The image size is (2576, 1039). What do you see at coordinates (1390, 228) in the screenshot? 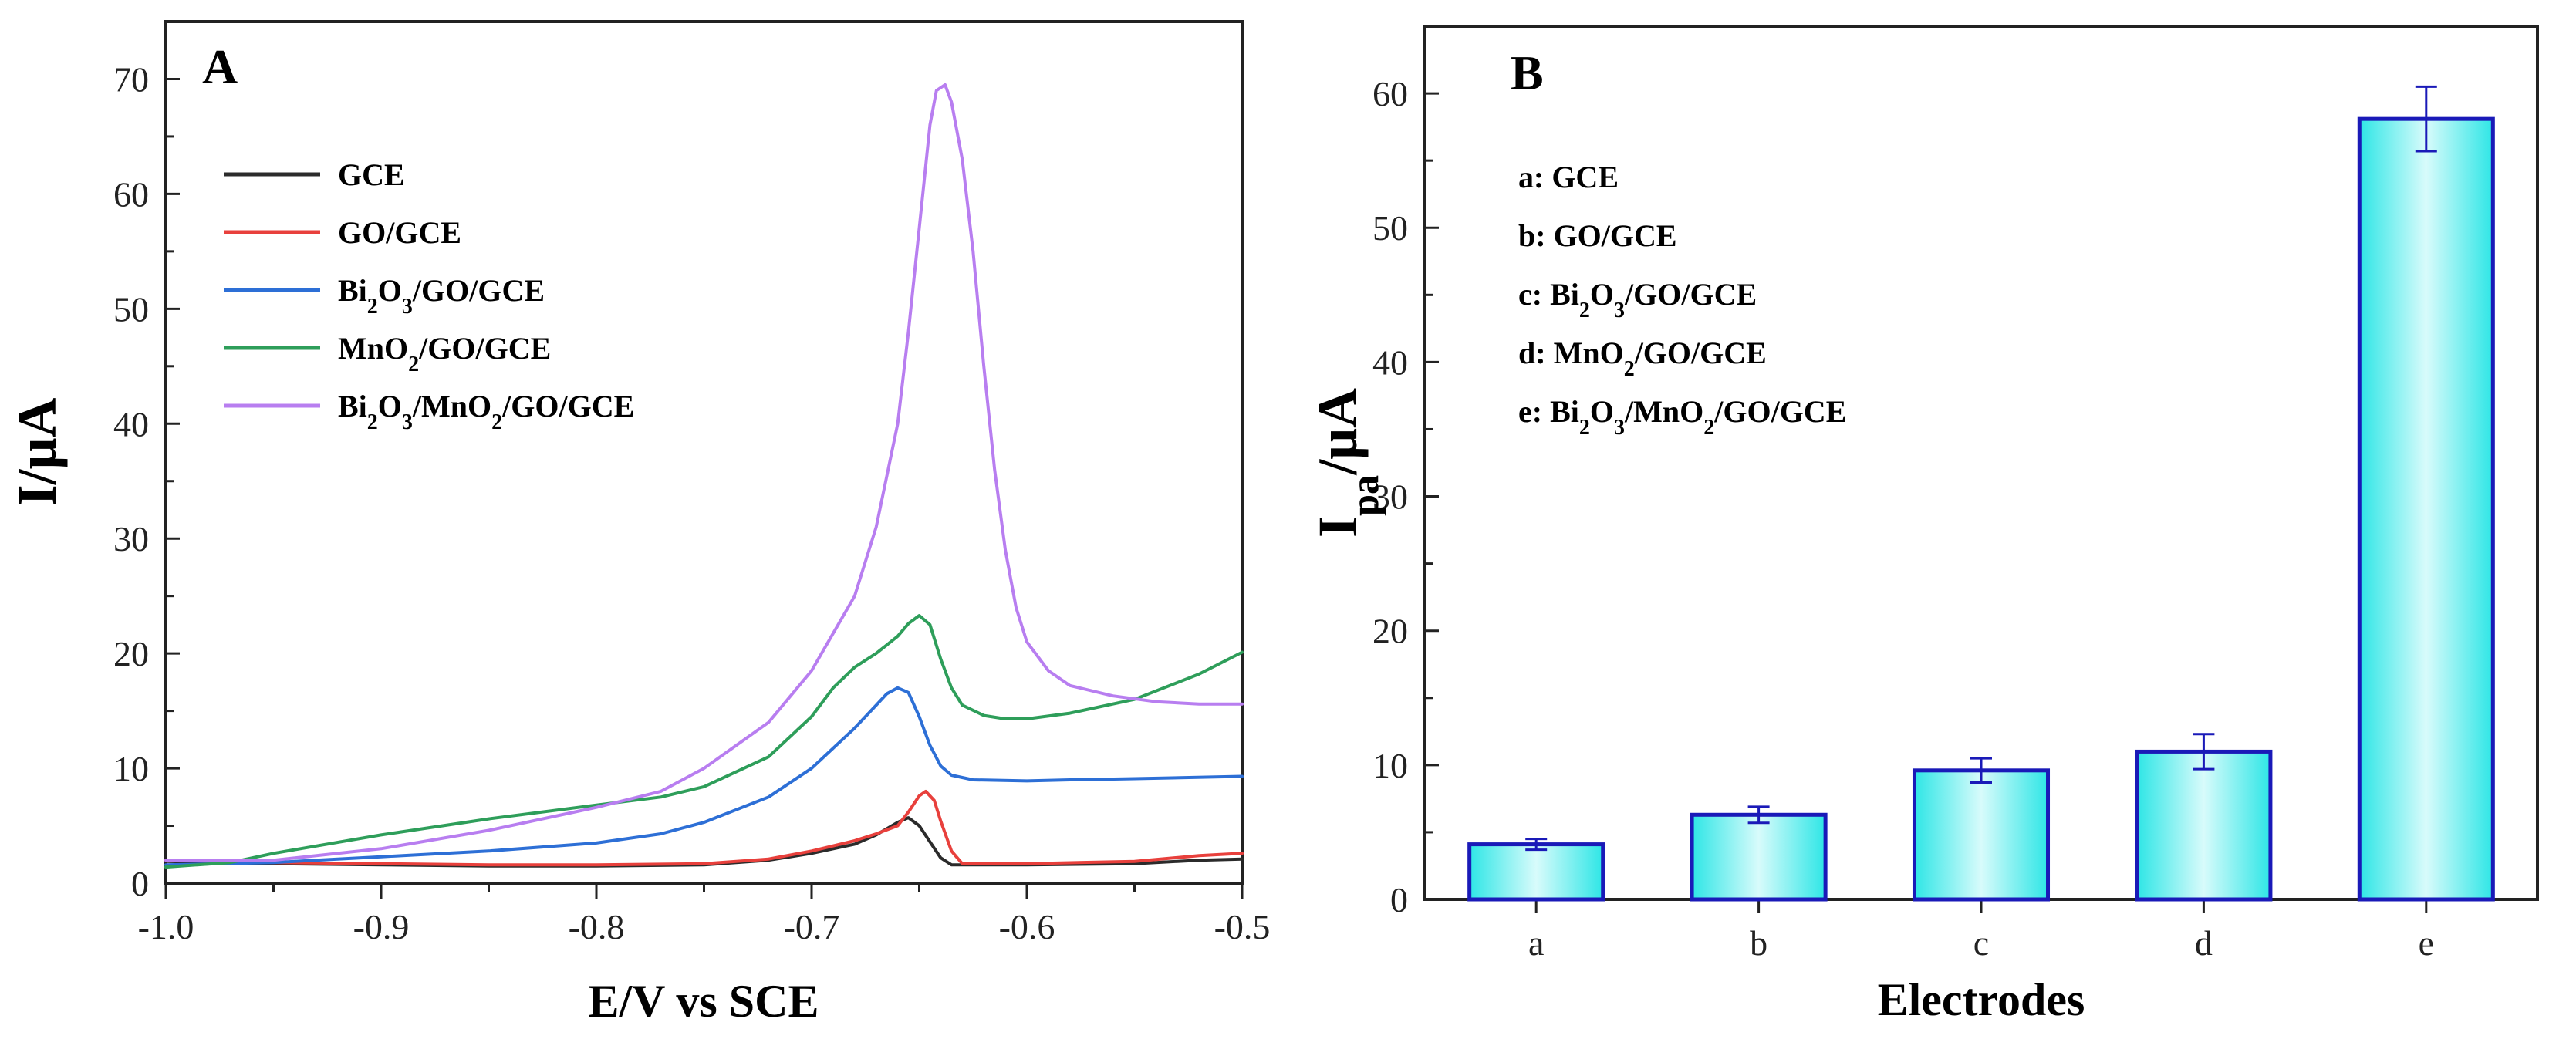
I see `panel-b-y-tick-label: 50` at bounding box center [1390, 228].